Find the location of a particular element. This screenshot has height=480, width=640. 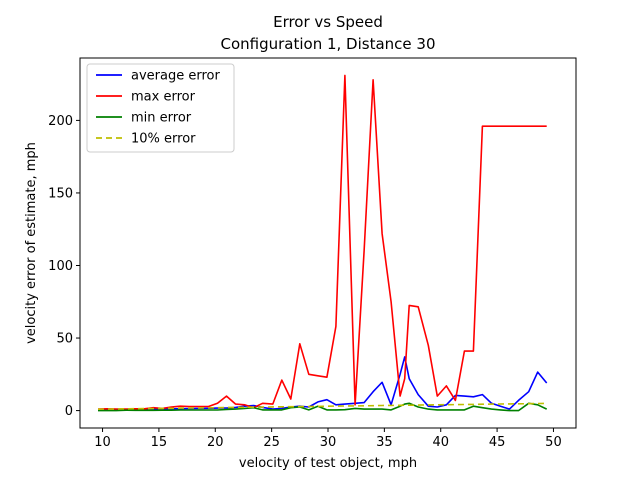

legend-label-2: min error is located at coordinates (161, 118).